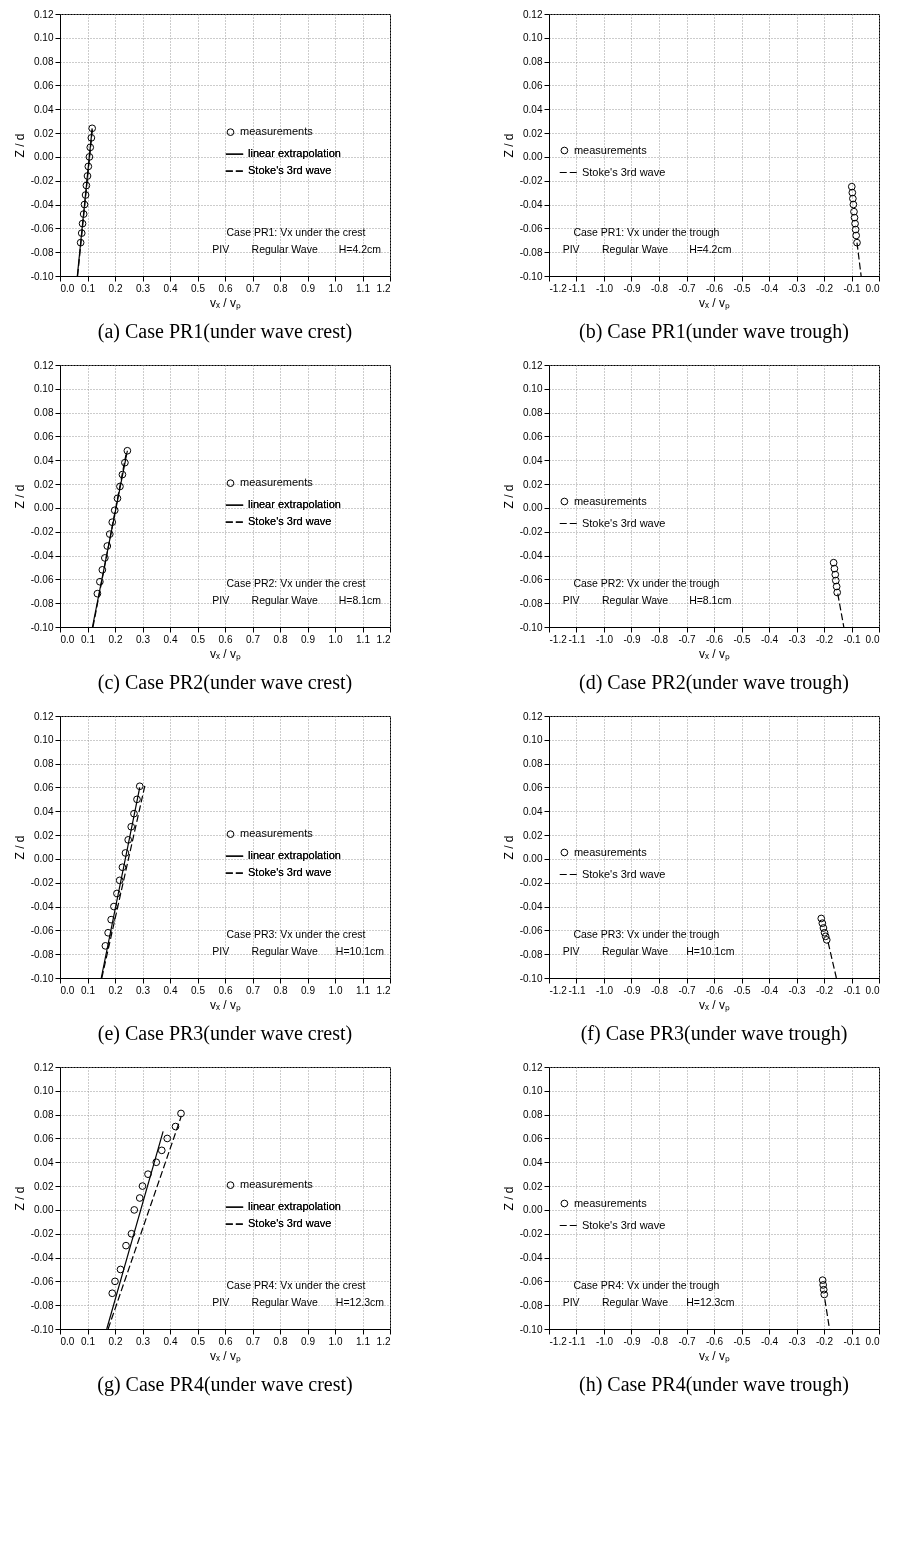 The height and width of the screenshot is (1558, 908). What do you see at coordinates (742, 639) in the screenshot?
I see `x-tick-label: -0.5` at bounding box center [742, 639].